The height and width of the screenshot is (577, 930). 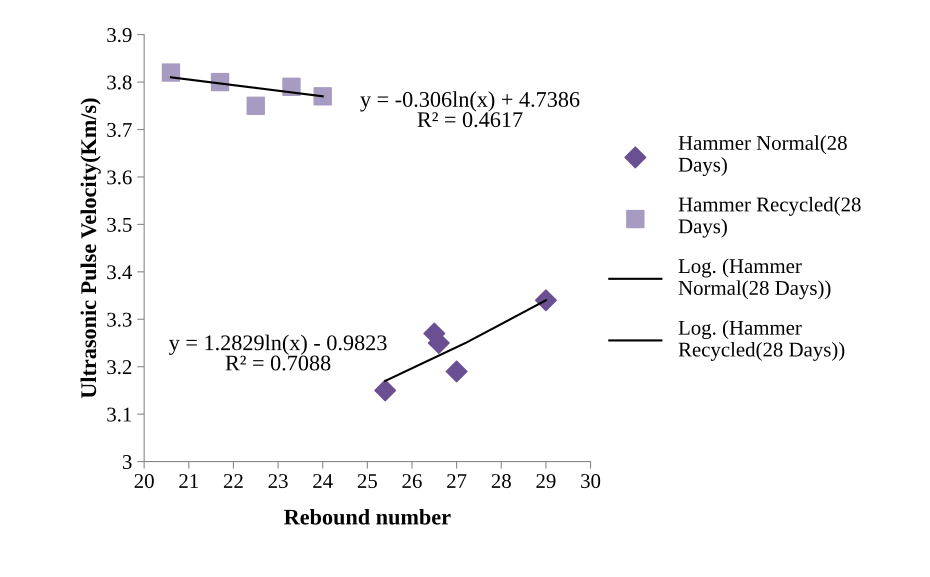 What do you see at coordinates (470, 109) in the screenshot?
I see `annotation: y = -0.306ln(x) + 4.7386 R² = 0.4617` at bounding box center [470, 109].